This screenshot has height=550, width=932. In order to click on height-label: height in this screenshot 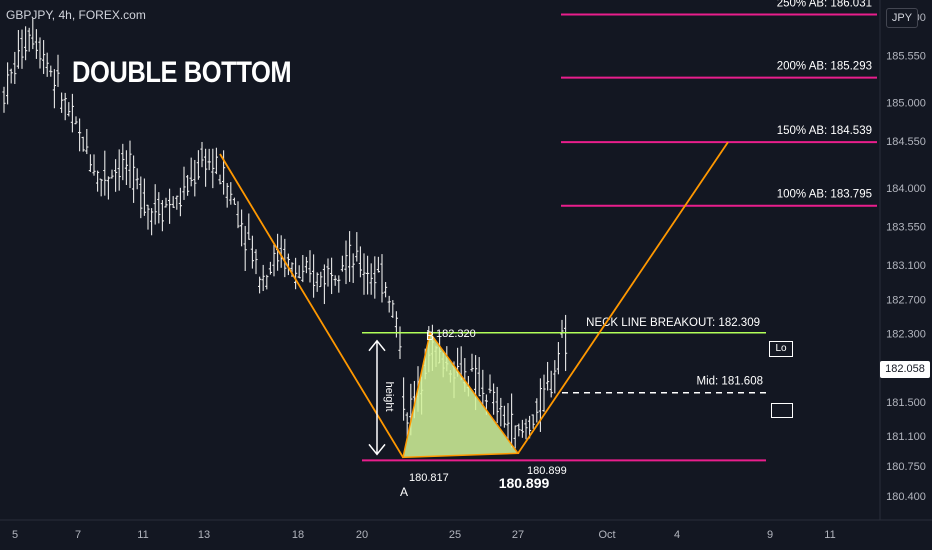, I will do `click(389, 397)`.